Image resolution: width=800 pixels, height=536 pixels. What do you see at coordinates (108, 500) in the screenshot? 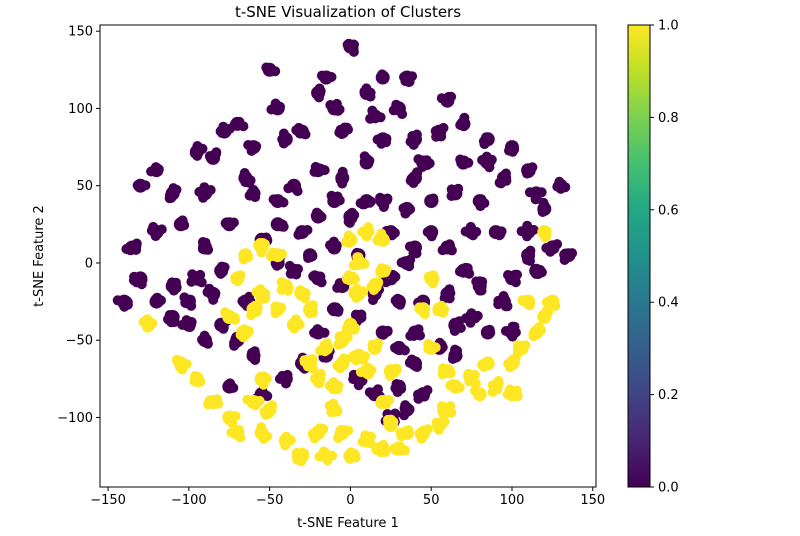
I see `x-tick-label: −150` at bounding box center [108, 500].